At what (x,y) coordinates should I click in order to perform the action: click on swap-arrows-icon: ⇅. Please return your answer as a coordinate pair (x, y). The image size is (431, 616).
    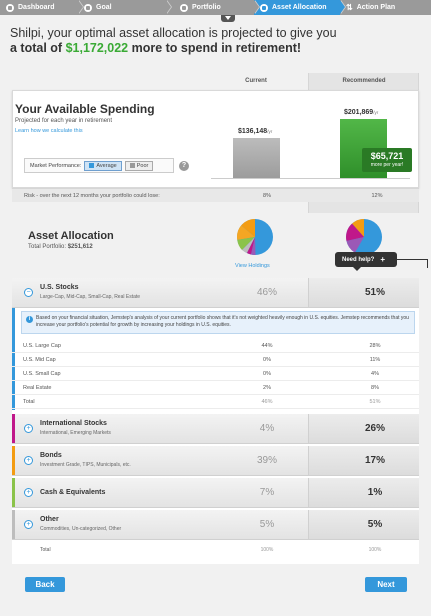
    Looking at the image, I should click on (349, 7).